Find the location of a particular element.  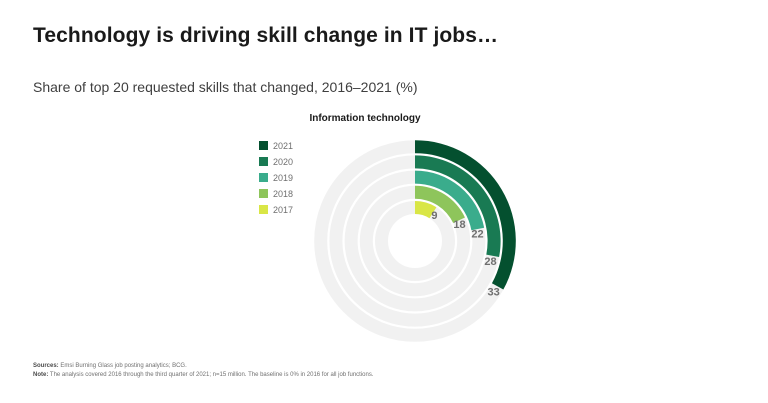

value-labels: 9 18 22 28 33 is located at coordinates (465, 254).